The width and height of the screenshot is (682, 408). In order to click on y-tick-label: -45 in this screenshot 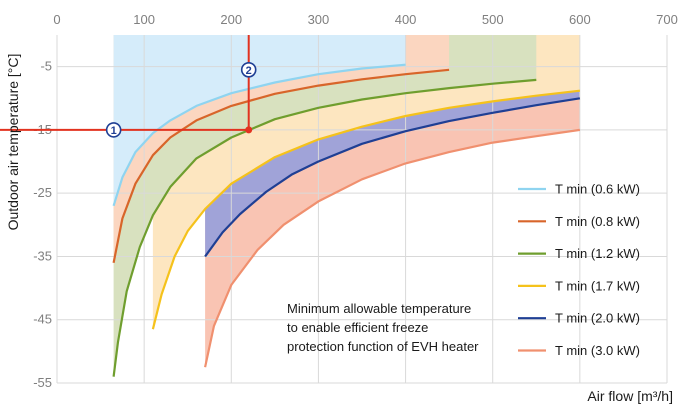, I will do `click(42, 319)`.